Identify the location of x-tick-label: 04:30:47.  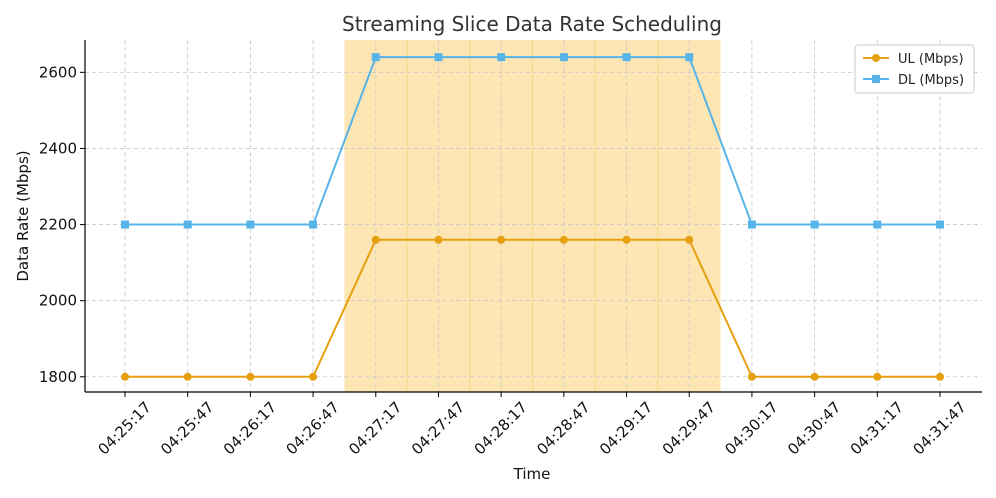
(814, 428).